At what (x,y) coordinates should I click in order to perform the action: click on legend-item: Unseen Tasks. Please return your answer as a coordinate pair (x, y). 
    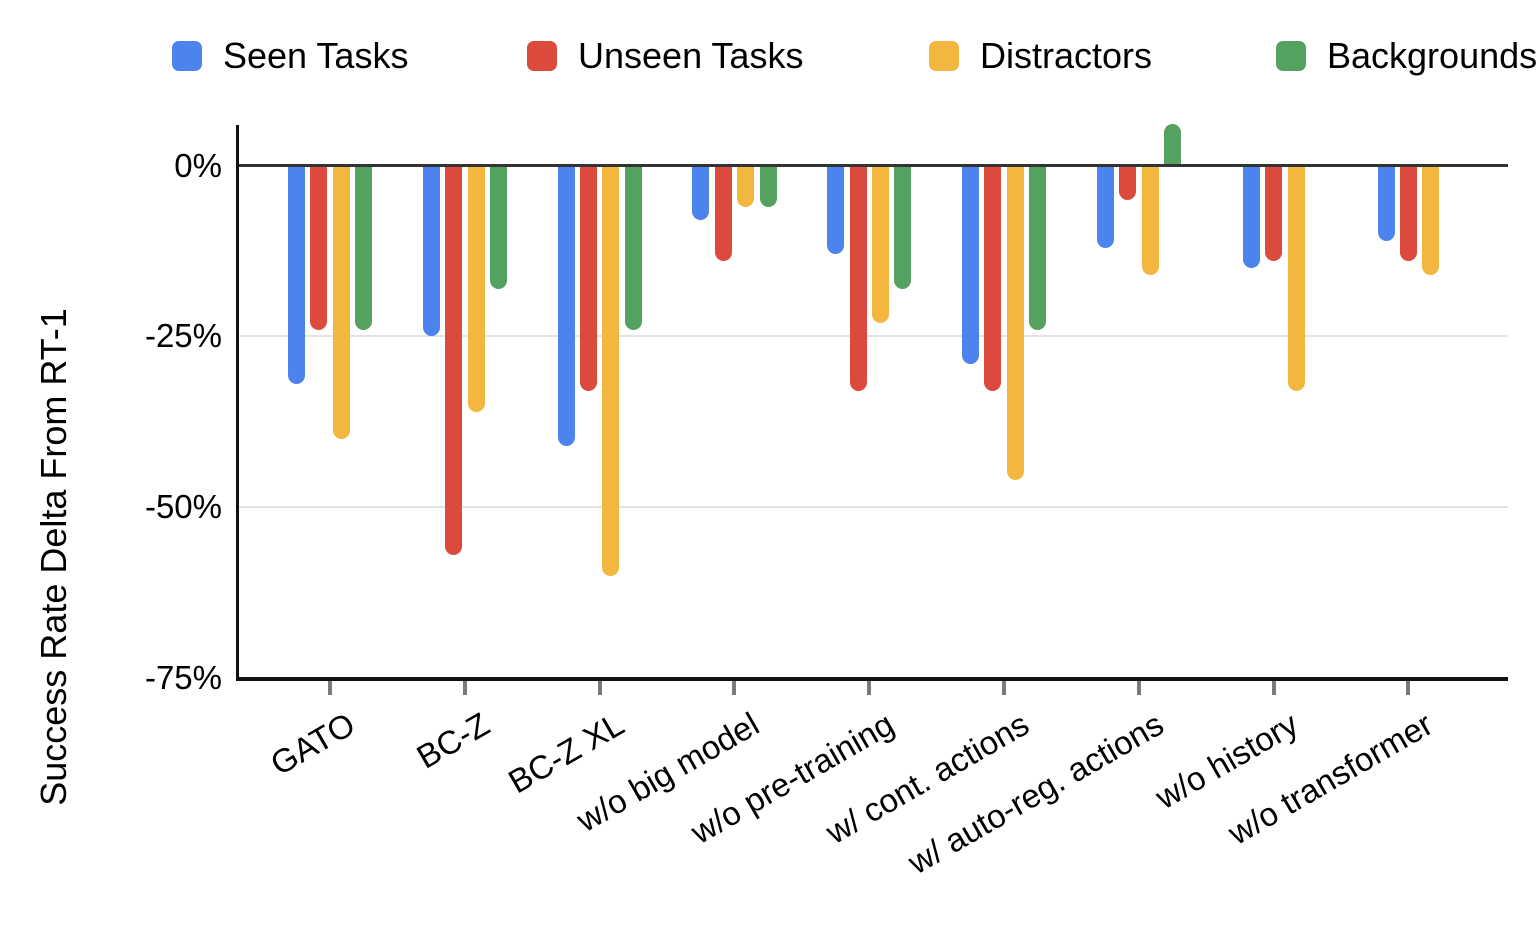
    Looking at the image, I should click on (665, 56).